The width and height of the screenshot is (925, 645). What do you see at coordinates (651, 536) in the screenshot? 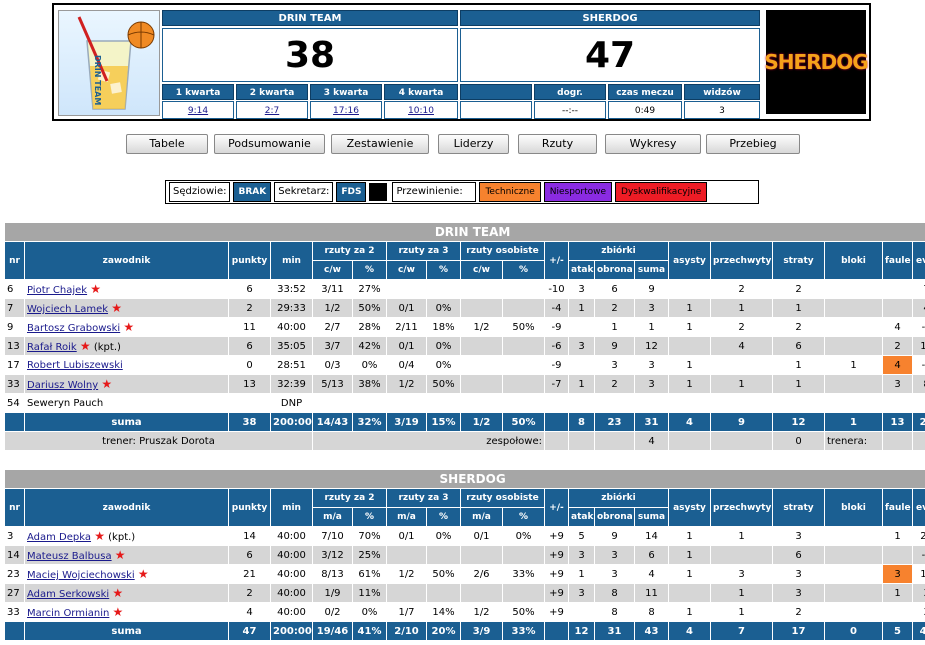
I see `stat-reb-total: 14` at bounding box center [651, 536].